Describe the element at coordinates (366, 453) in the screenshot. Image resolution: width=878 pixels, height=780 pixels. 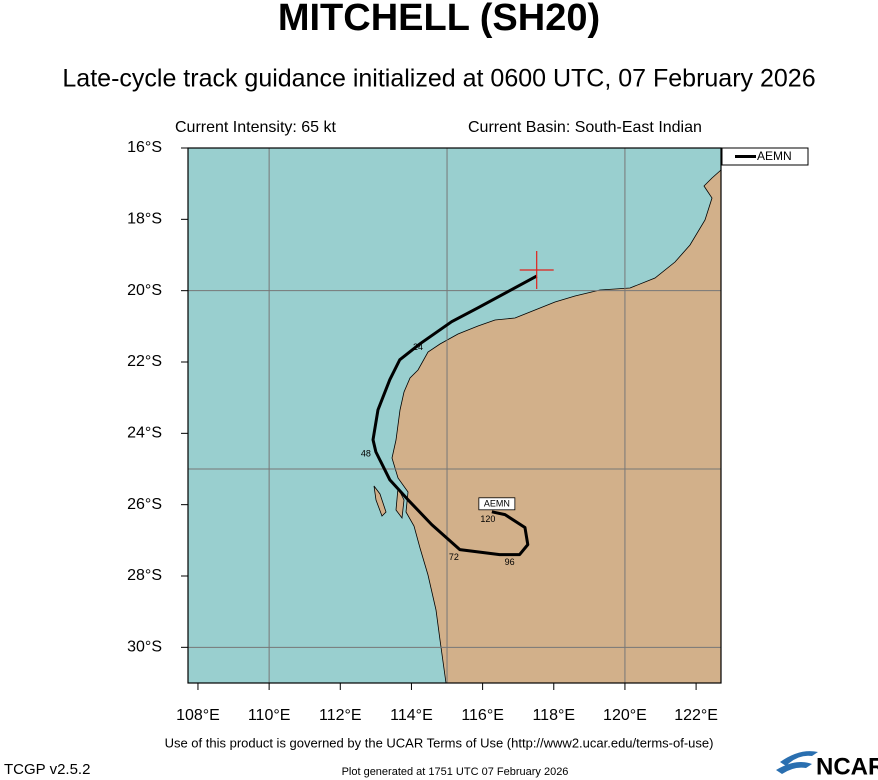
I see `tau-label: 48` at that location.